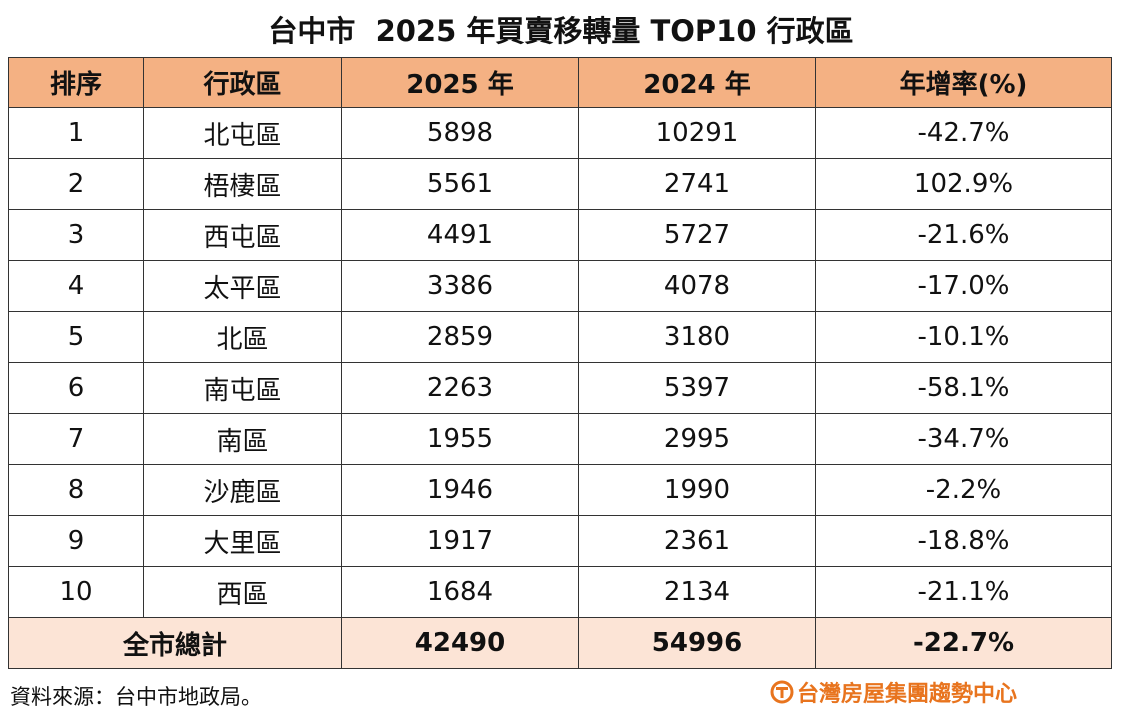 The image size is (1122, 711). Describe the element at coordinates (963, 592) in the screenshot. I see `table-cell: -21.1%` at that location.